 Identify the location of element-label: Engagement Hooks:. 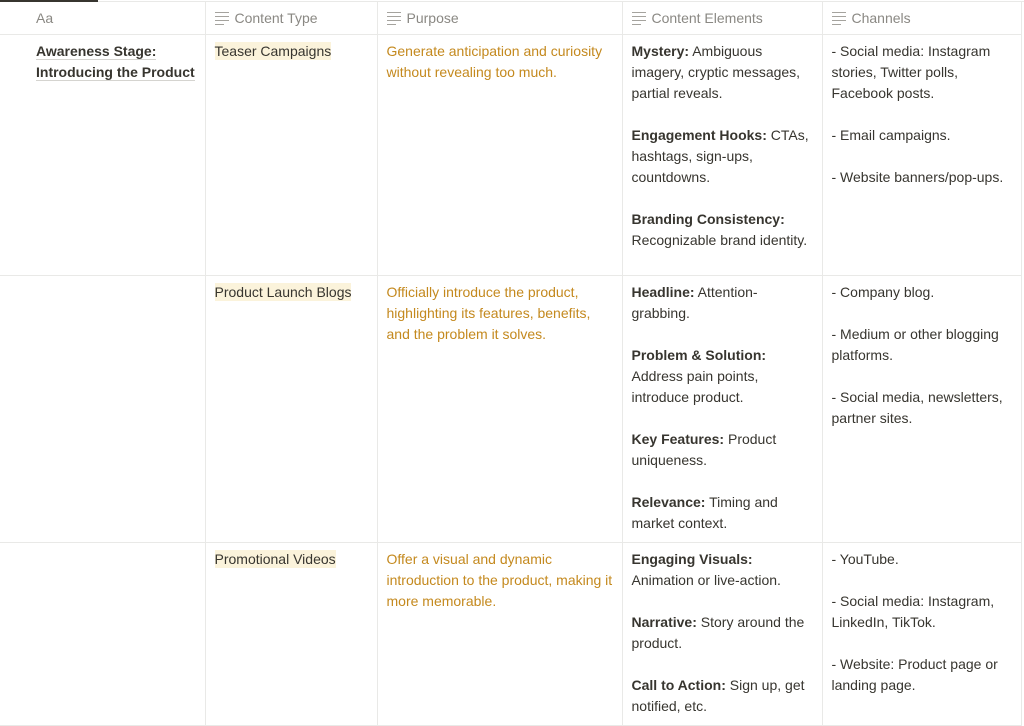
(699, 135).